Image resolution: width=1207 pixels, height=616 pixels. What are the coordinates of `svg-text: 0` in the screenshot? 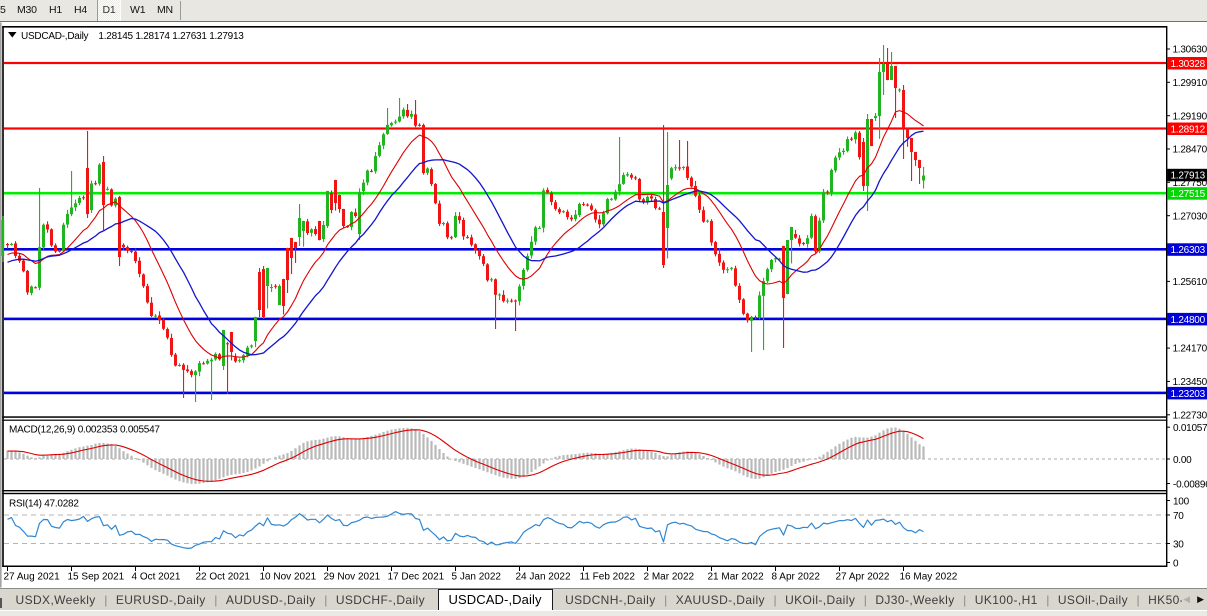 It's located at (1176, 563).